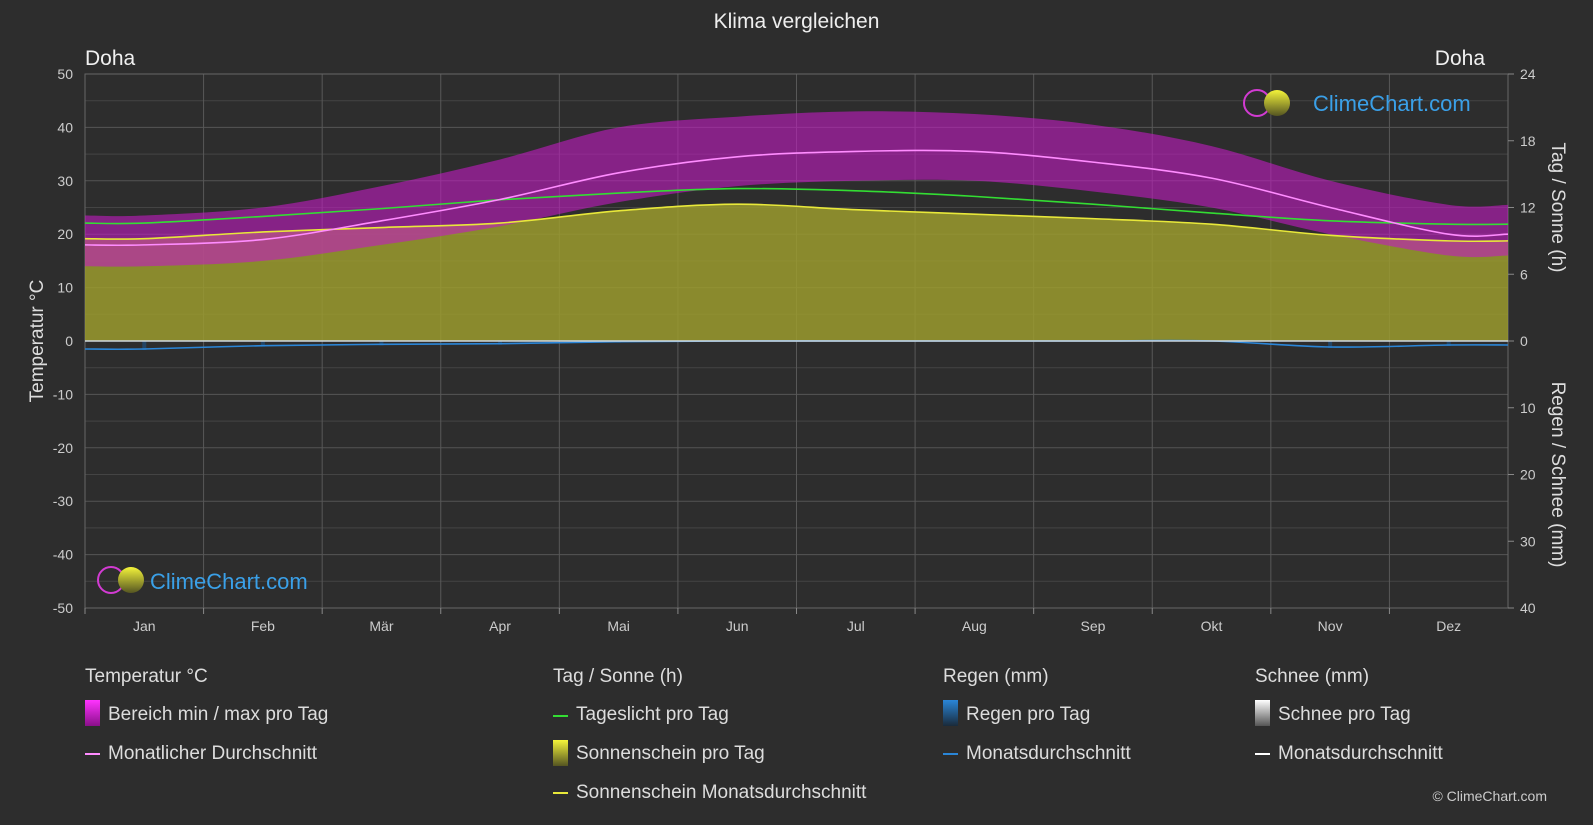  What do you see at coordinates (65, 288) in the screenshot?
I see `y-tick-label-left: 10` at bounding box center [65, 288].